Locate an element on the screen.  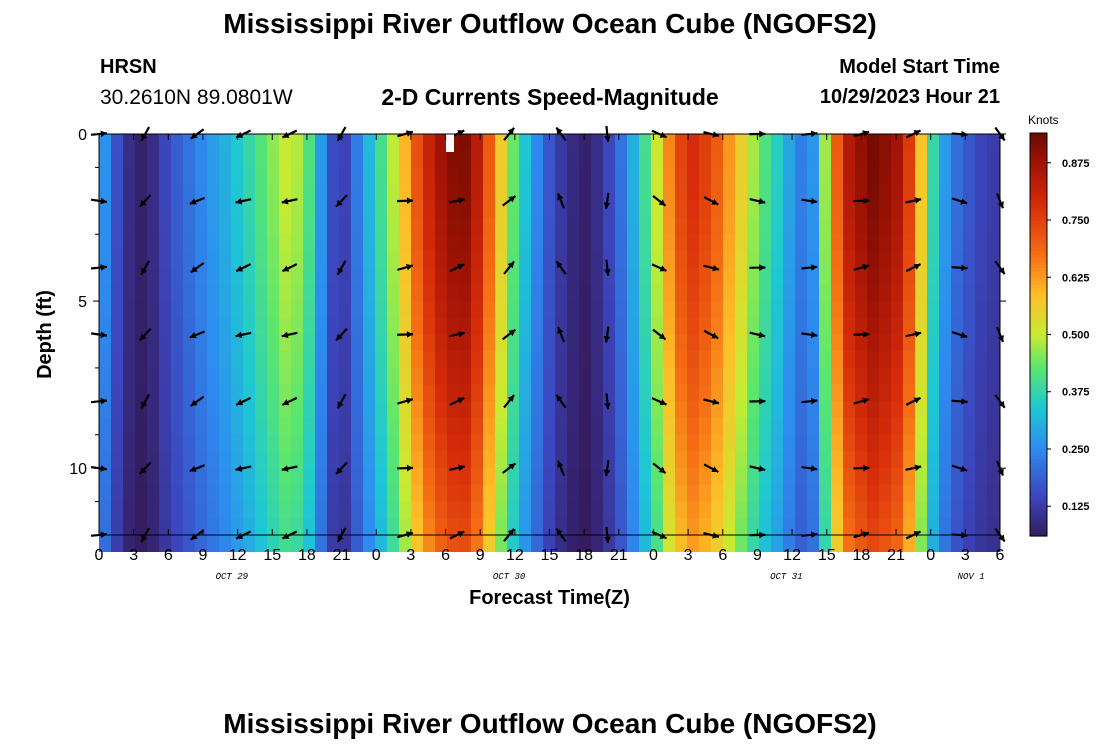
y-axis-label: Depth (ft) is located at coordinates (45, 334).